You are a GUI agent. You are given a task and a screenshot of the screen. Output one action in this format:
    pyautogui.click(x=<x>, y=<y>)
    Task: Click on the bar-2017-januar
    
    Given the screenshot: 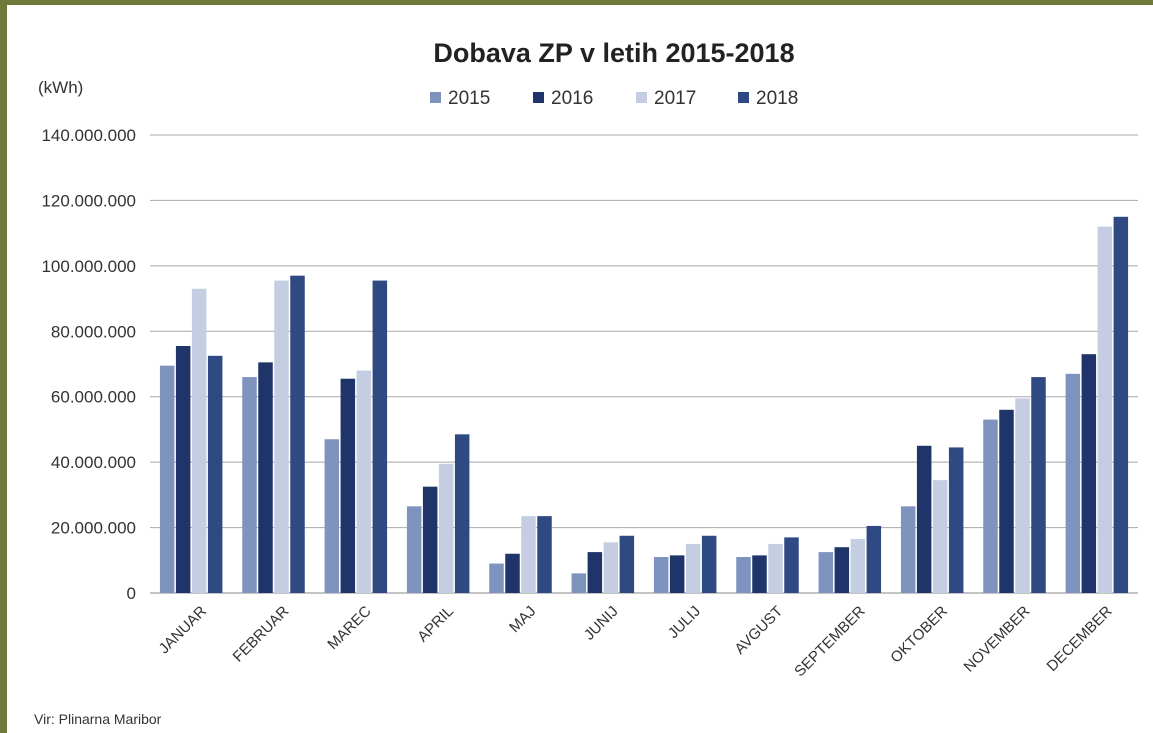 What is the action you would take?
    pyautogui.click(x=199, y=440)
    